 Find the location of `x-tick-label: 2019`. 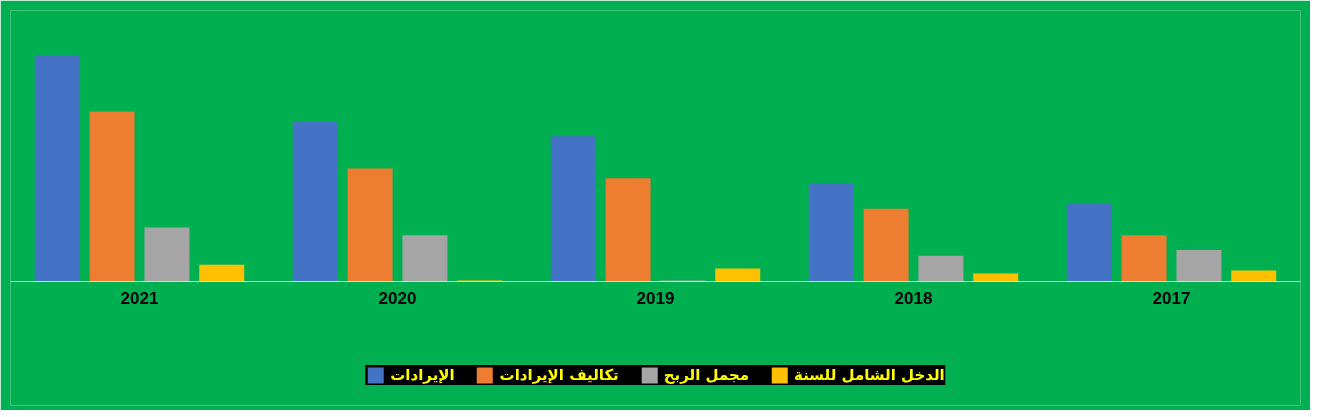

x-tick-label: 2019 is located at coordinates (655, 299).